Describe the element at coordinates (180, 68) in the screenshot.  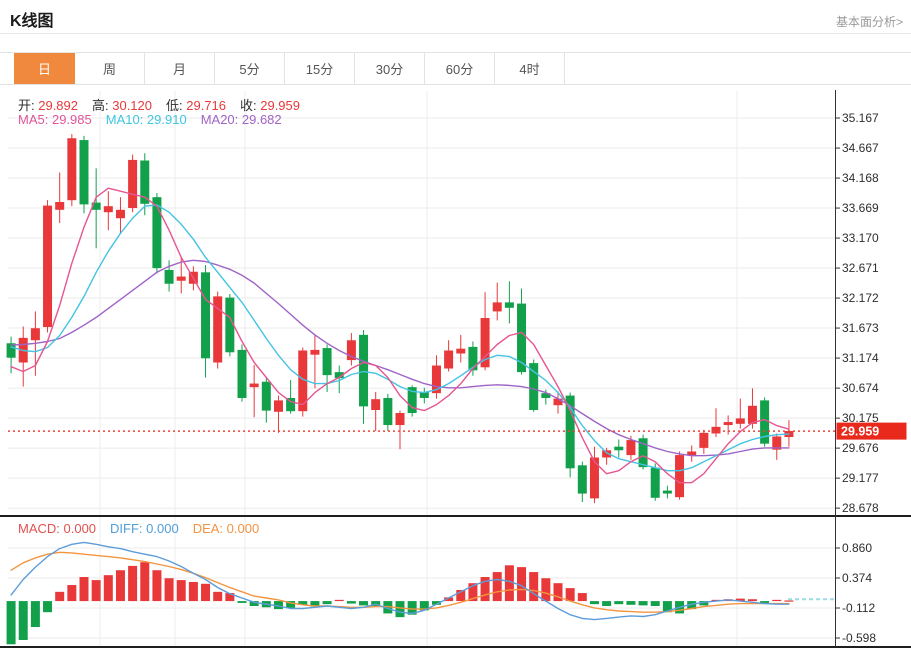
I see `tab-月: 月` at that location.